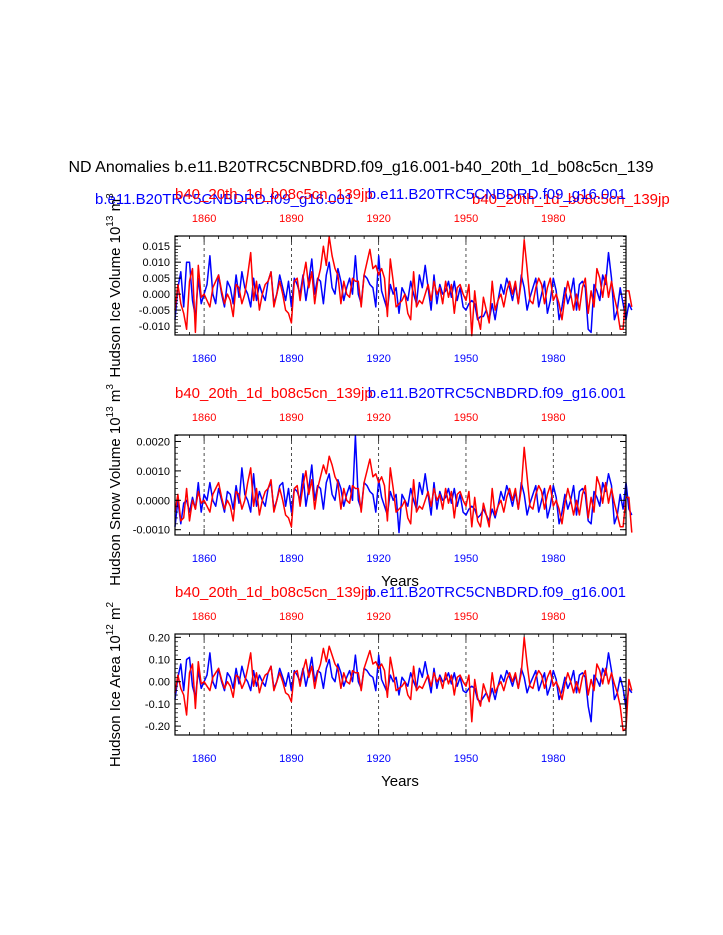  I want to click on y-axis-title: Hudson Snow Volume 1013 m3, so click(112, 485).